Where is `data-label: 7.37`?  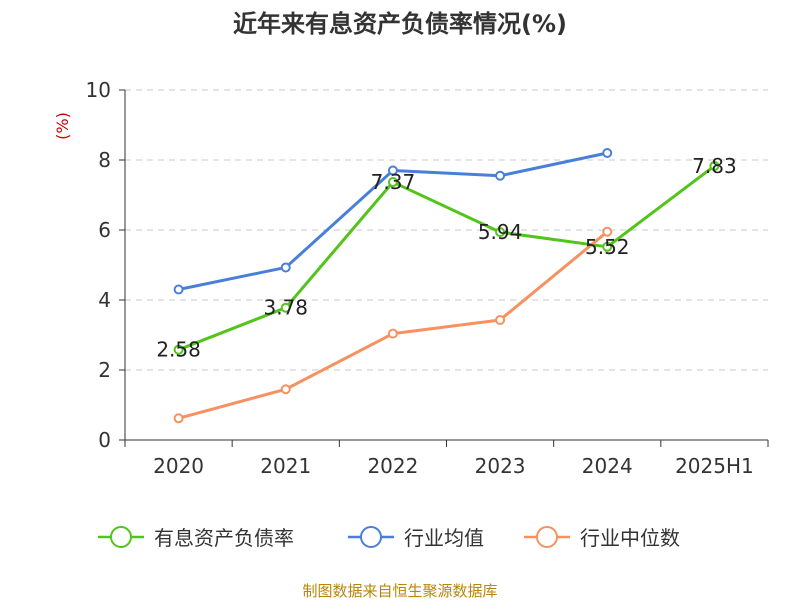
data-label: 7.37 is located at coordinates (393, 182).